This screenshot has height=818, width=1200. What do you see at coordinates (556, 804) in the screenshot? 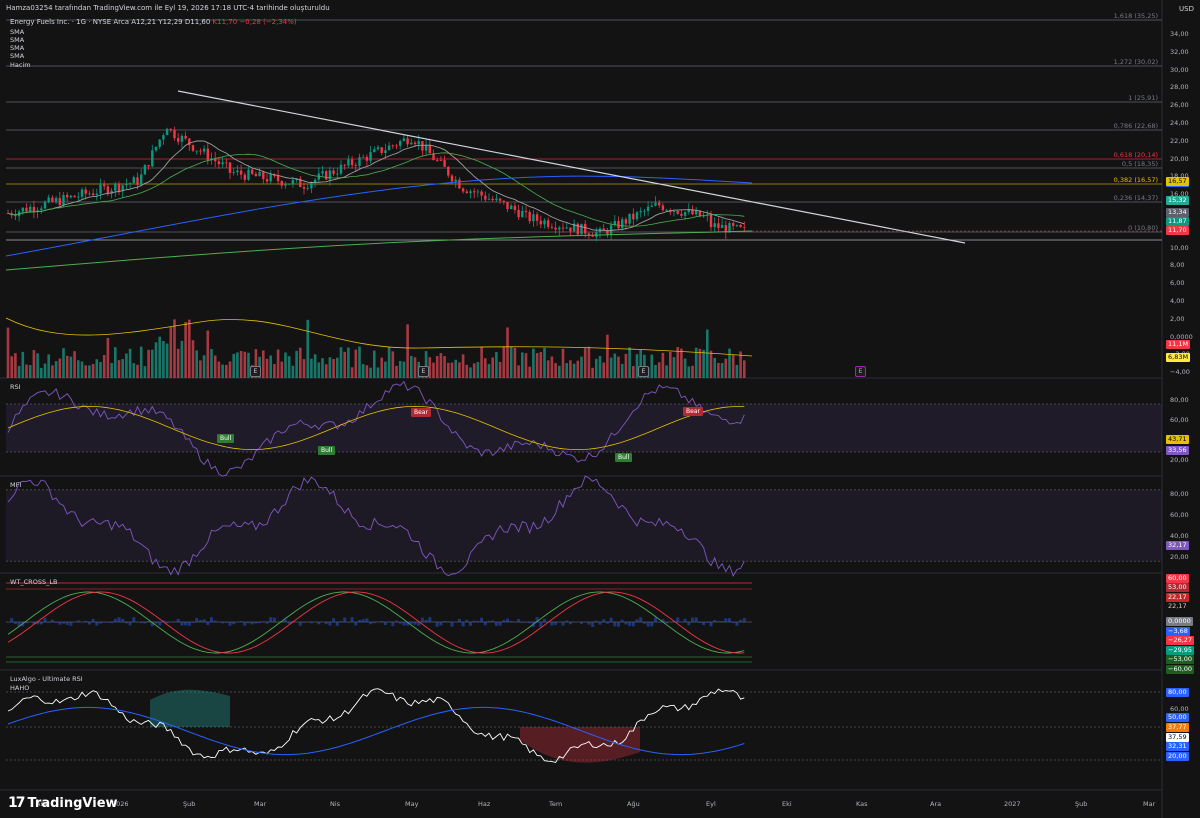
I see `time-axis-label: Tem` at bounding box center [556, 804].